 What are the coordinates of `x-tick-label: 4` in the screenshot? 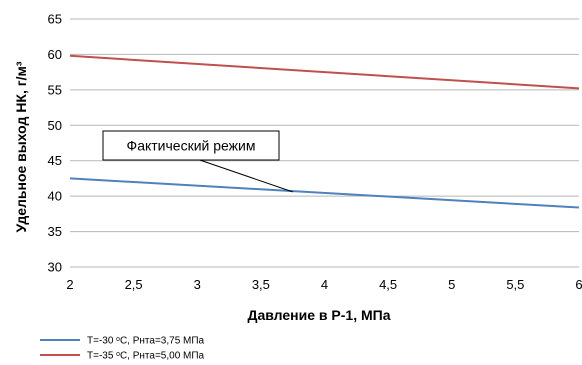 It's located at (324, 284).